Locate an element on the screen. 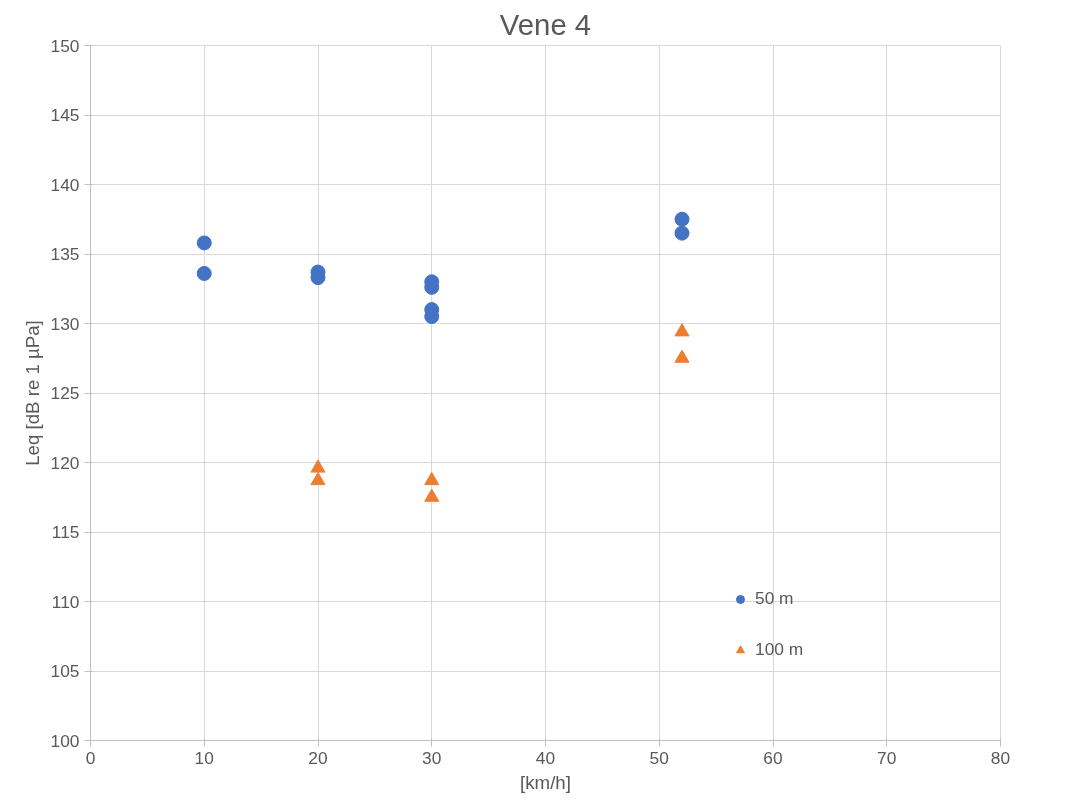  chart-title: Vene 4 is located at coordinates (545, 24).